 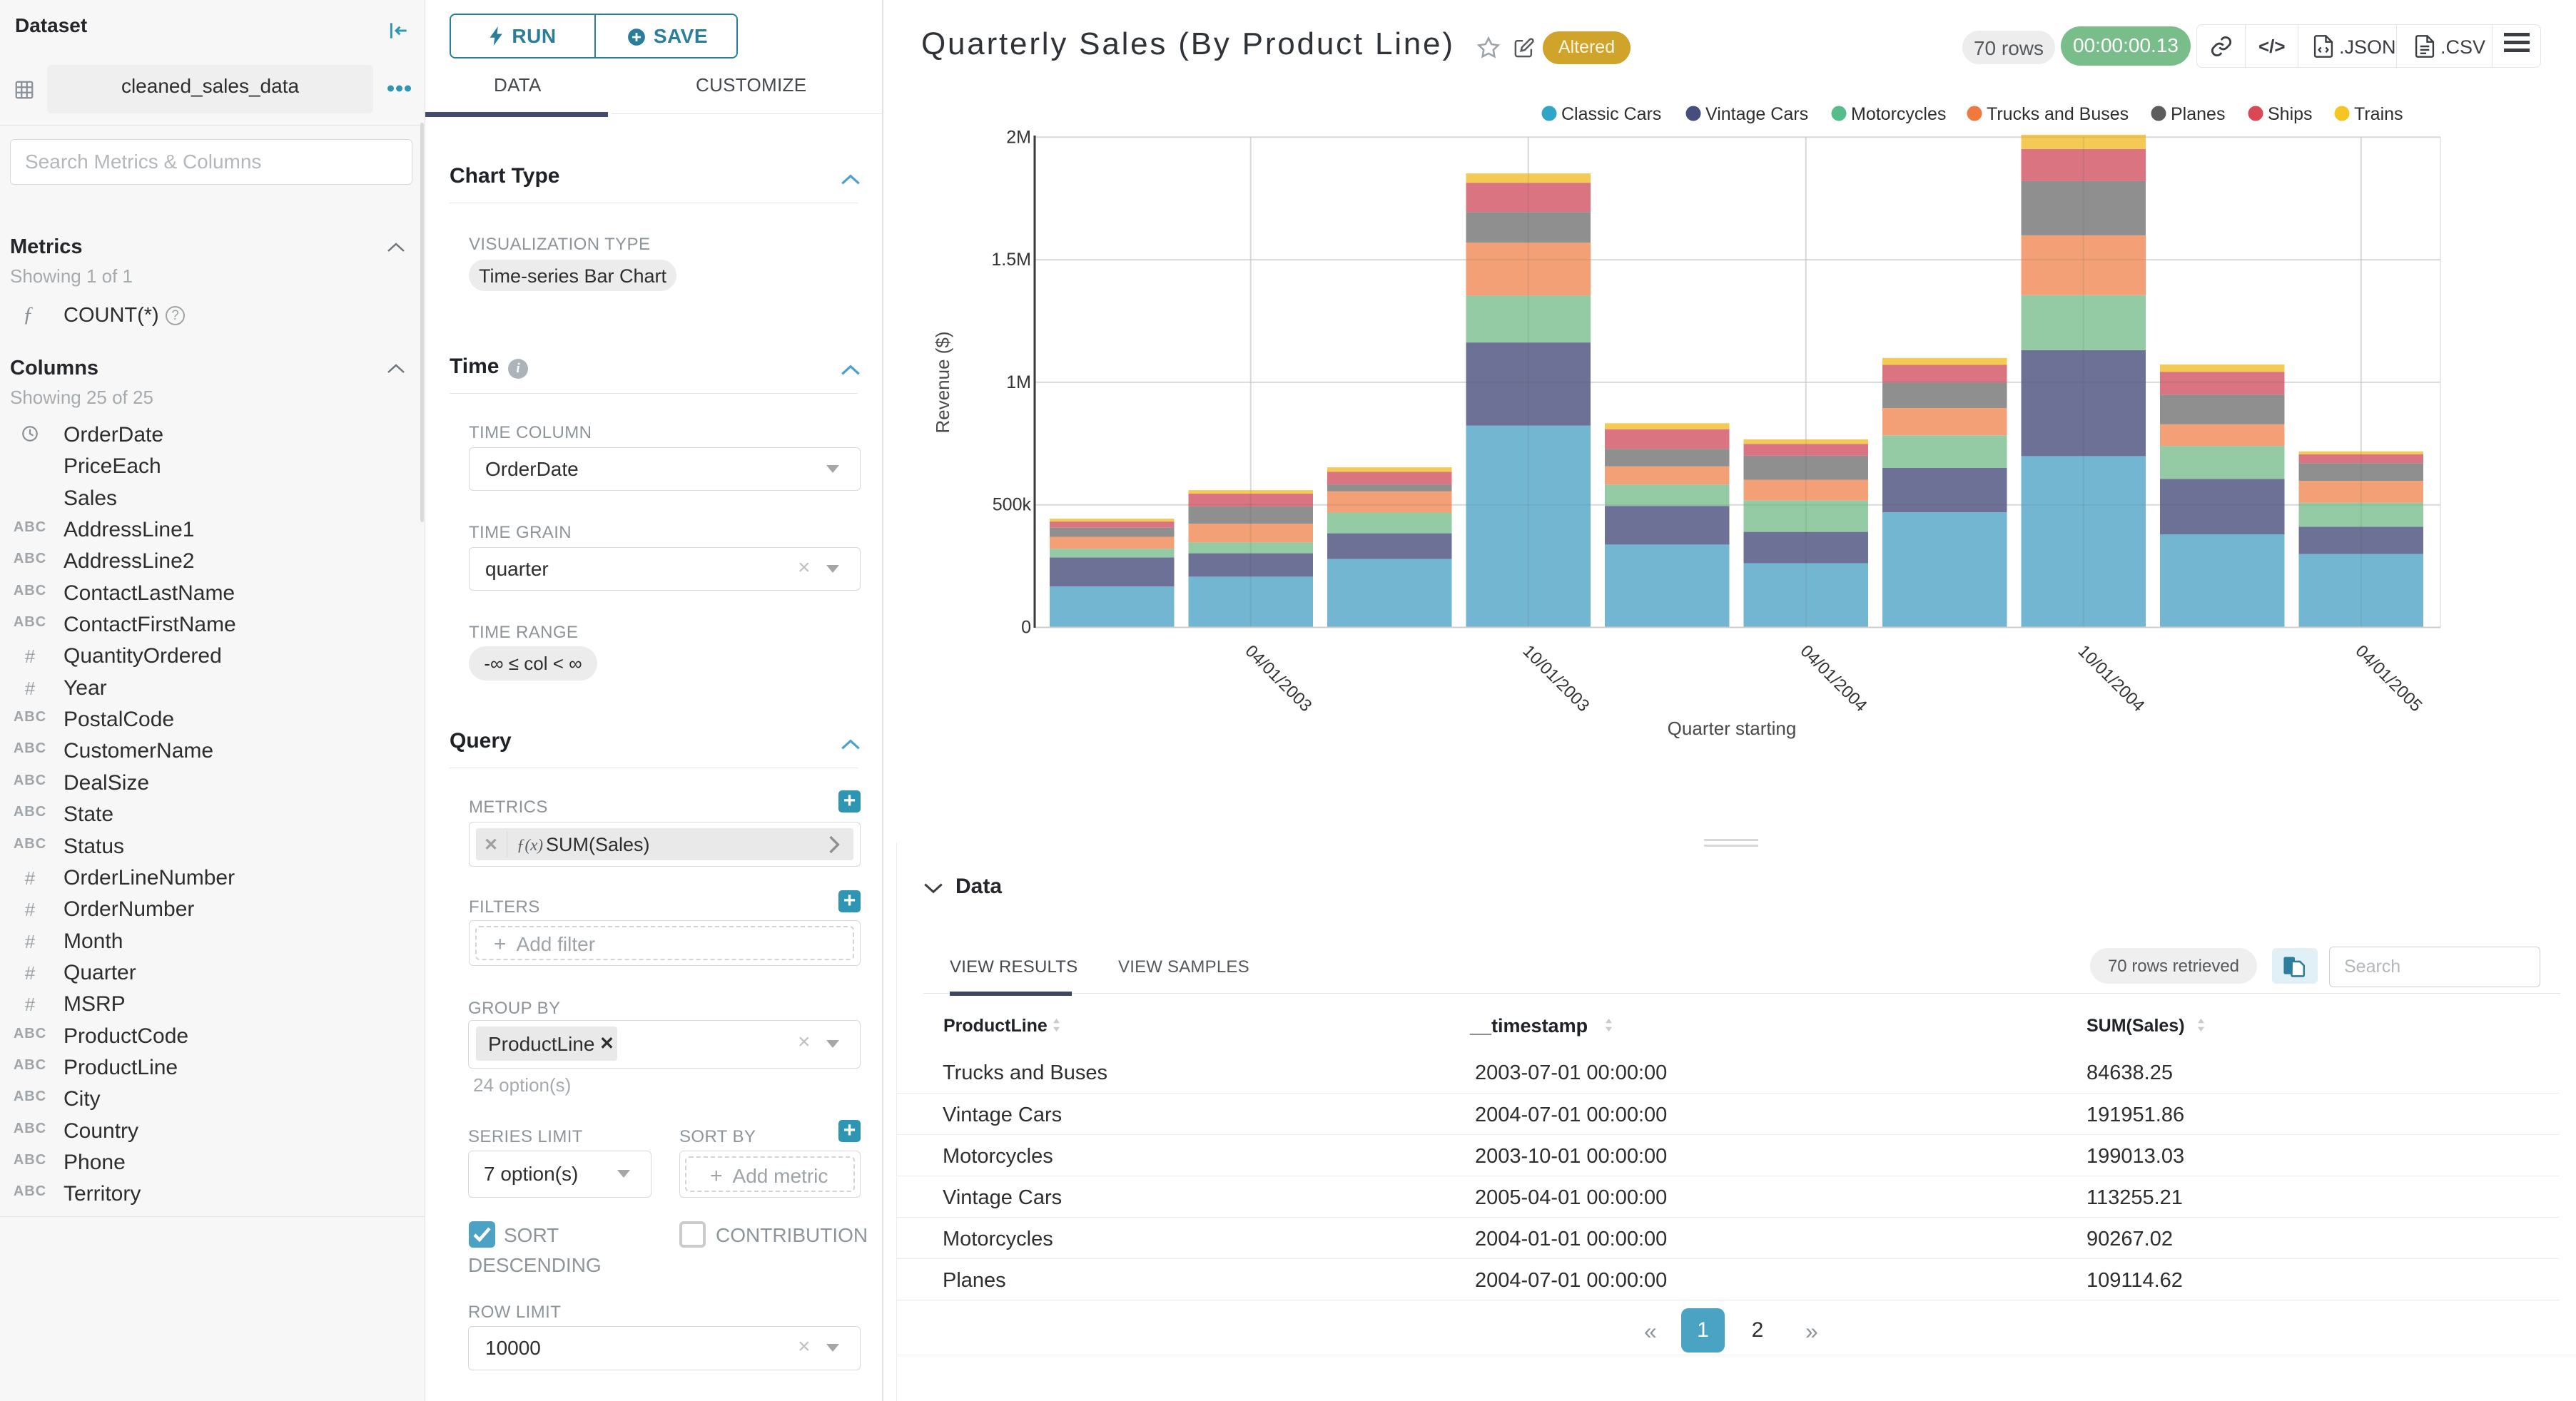 I want to click on svg-text: 1.5M, so click(x=1011, y=260).